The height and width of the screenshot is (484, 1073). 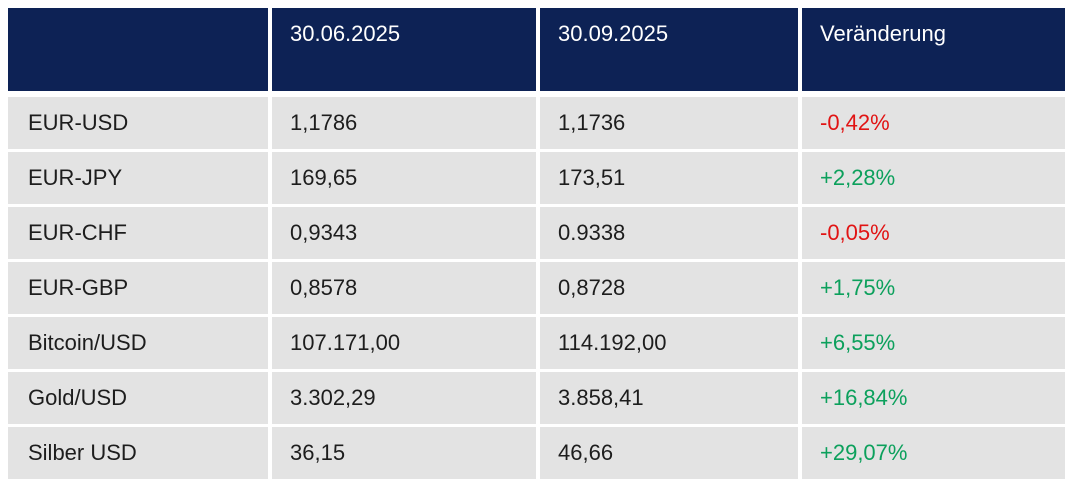 What do you see at coordinates (138, 343) in the screenshot?
I see `instrument-label-cell: Bitcoin/USD` at bounding box center [138, 343].